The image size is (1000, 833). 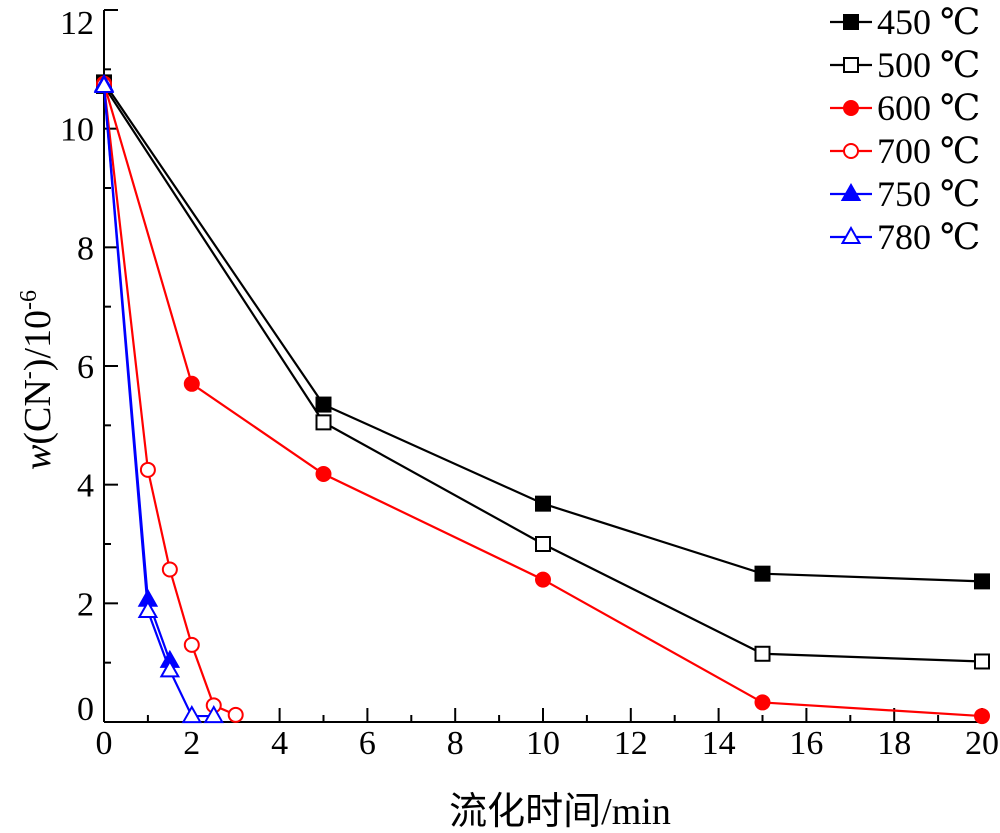 I want to click on legend-item: 780 ℃, so click(x=905, y=237).